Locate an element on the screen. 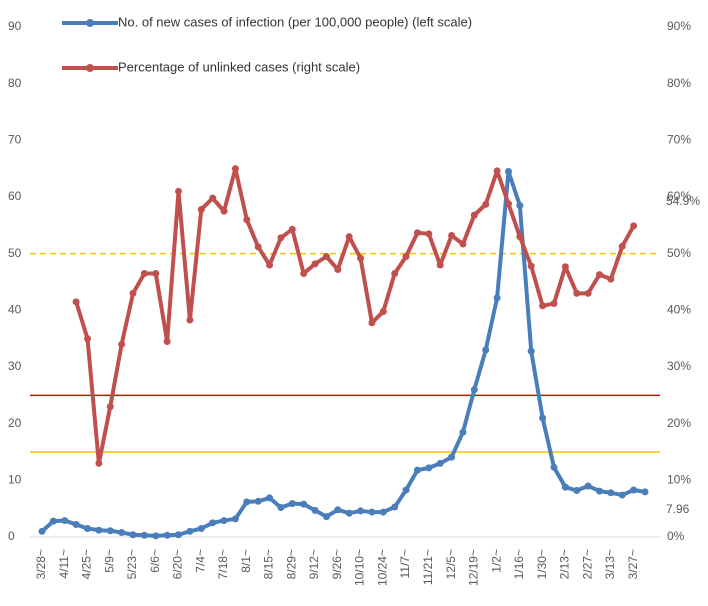  y2-tick-label: 60% is located at coordinates (679, 196).